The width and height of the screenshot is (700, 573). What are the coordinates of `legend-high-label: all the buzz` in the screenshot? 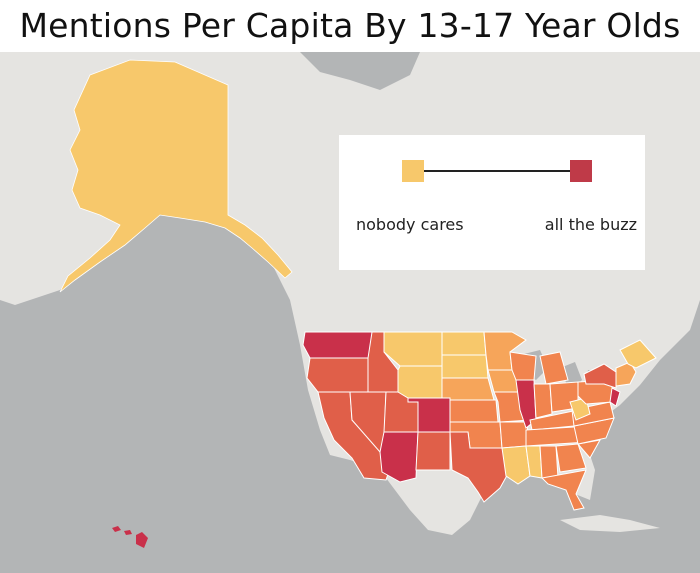 It's located at (590, 224).